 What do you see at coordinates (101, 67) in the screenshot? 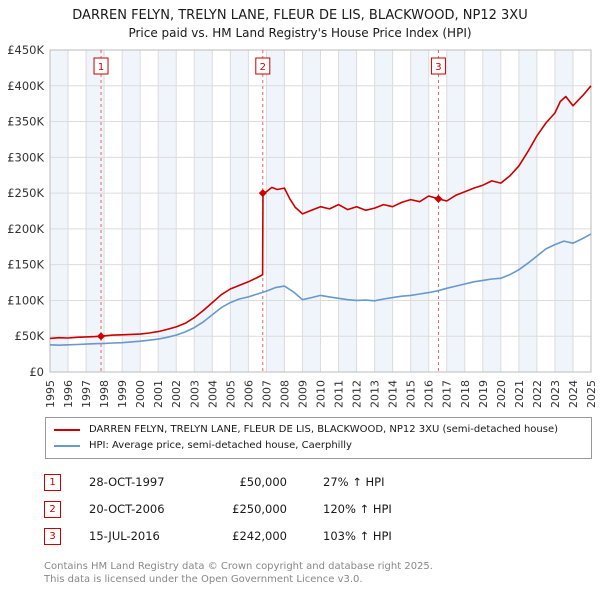
I see `svg-text: 1` at bounding box center [101, 67].